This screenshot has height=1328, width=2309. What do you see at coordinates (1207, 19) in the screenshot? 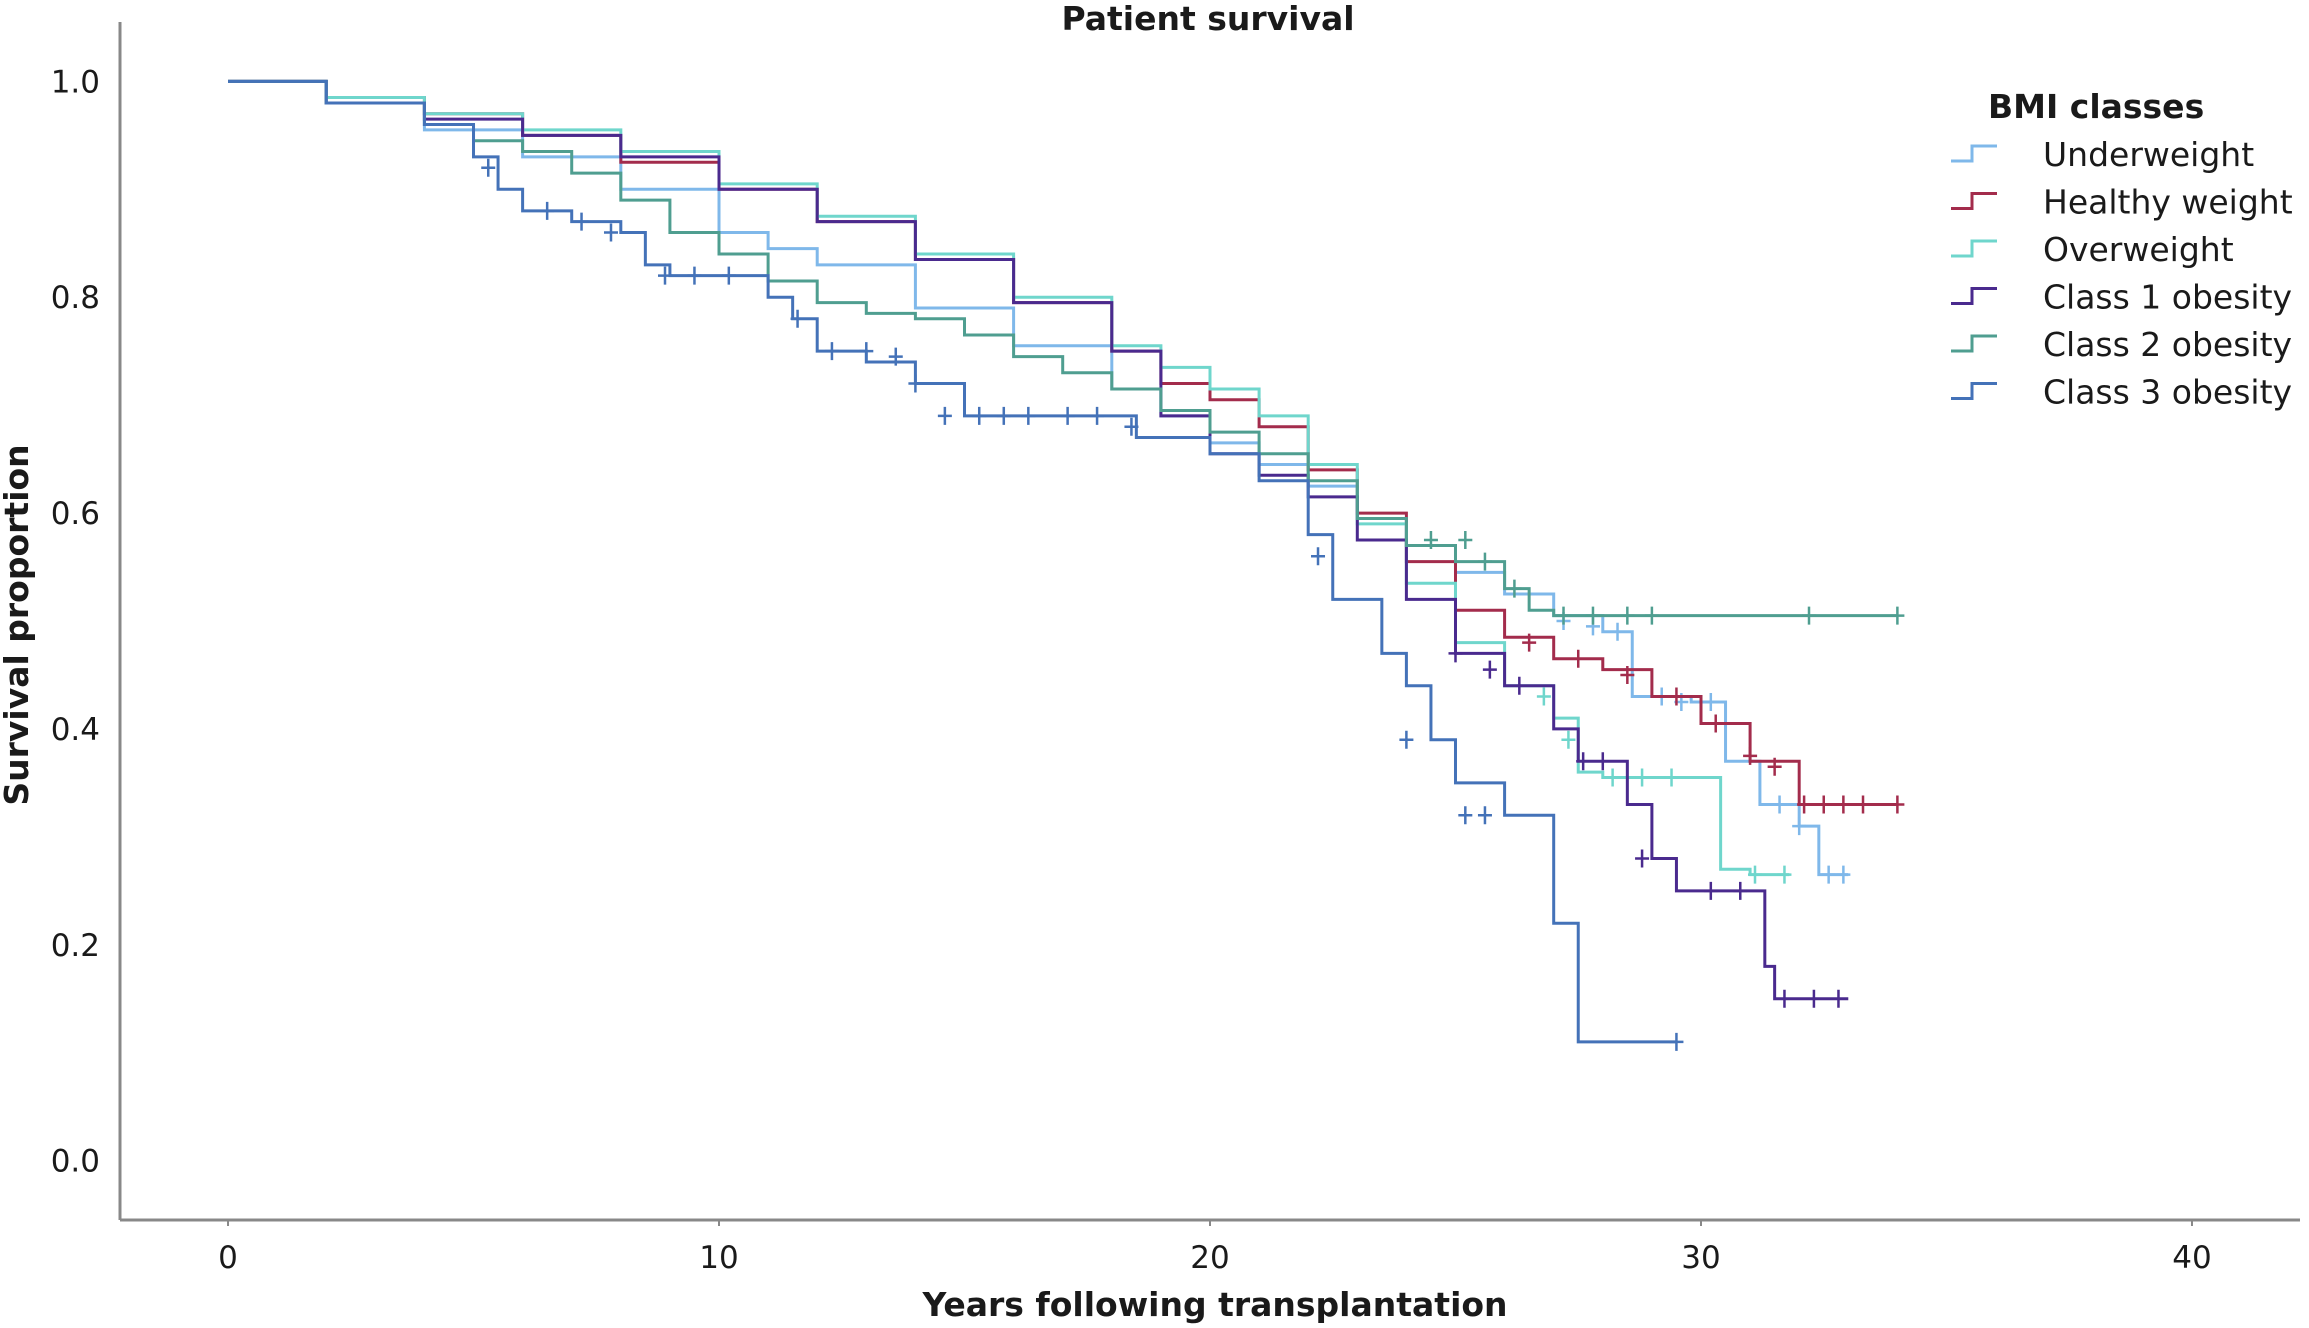
I see `chart-title: Patient survival` at bounding box center [1207, 19].